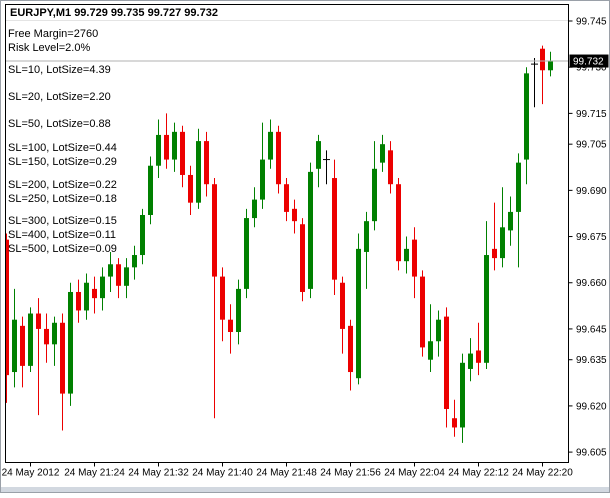 This screenshot has height=498, width=610. Describe the element at coordinates (591, 191) in the screenshot. I see `price-tick-label: 99.690` at that location.